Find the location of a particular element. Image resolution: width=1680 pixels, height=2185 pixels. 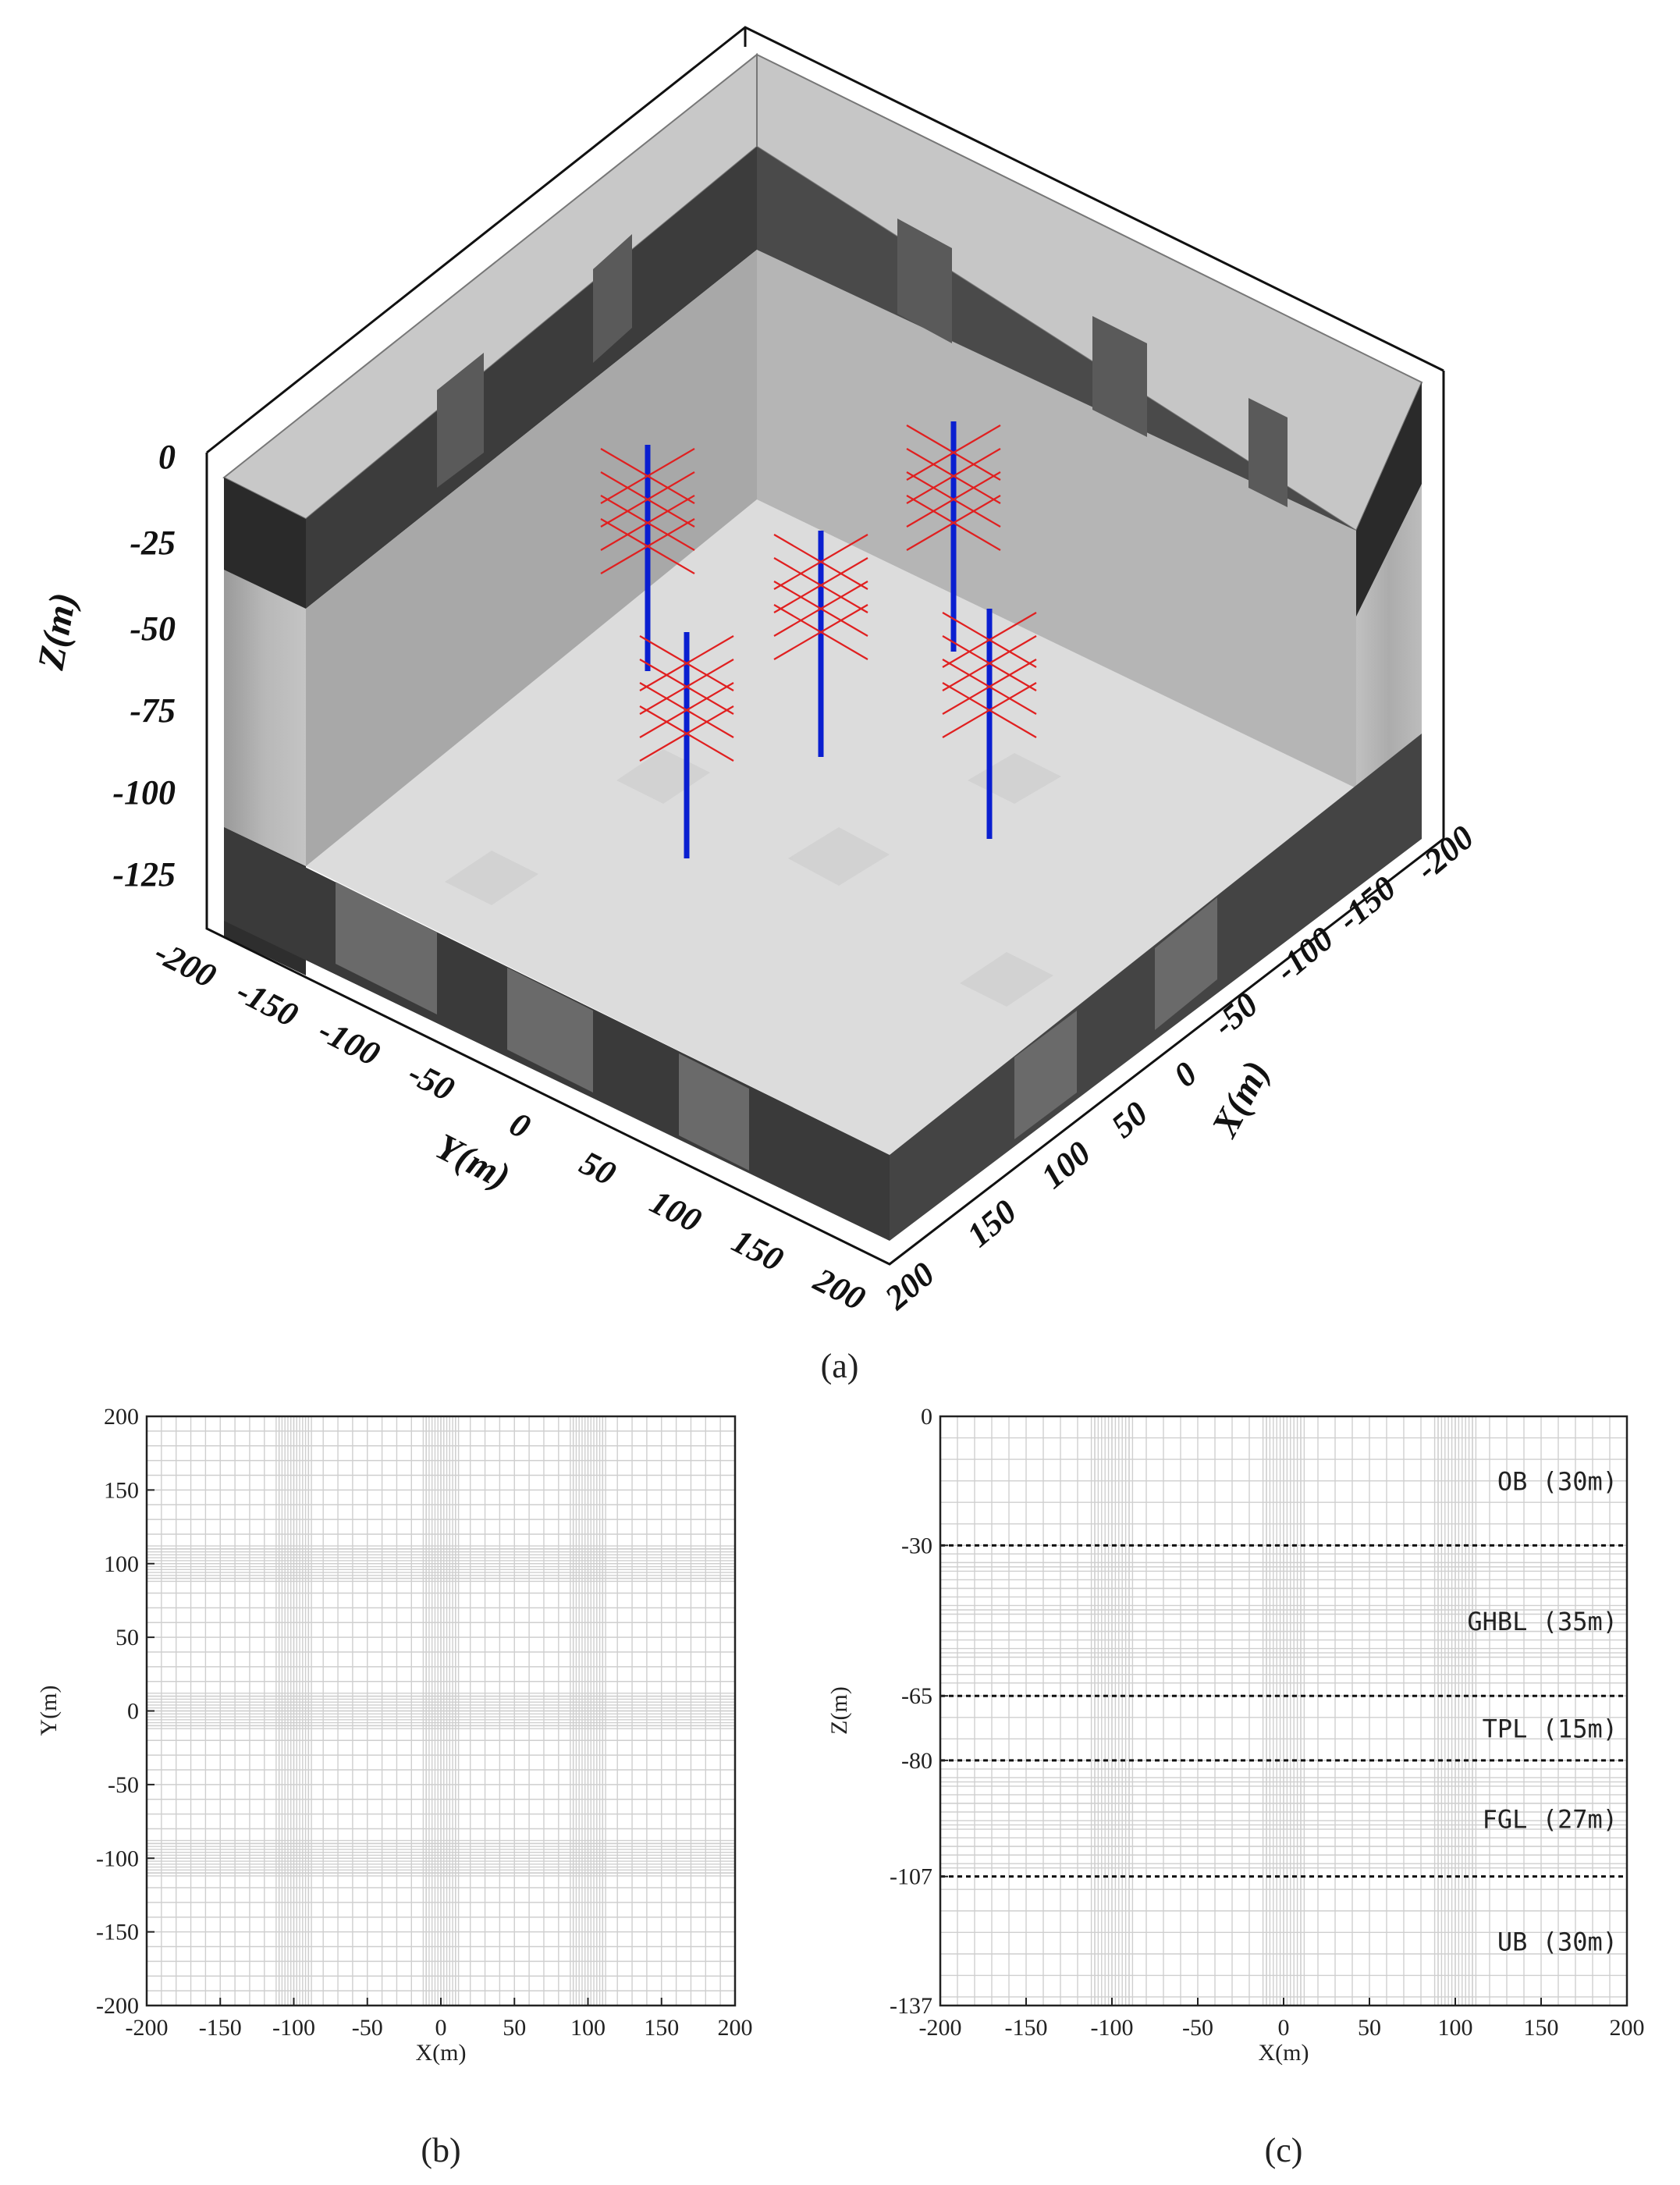

x-tick-c: 100 is located at coordinates (1455, 2028).